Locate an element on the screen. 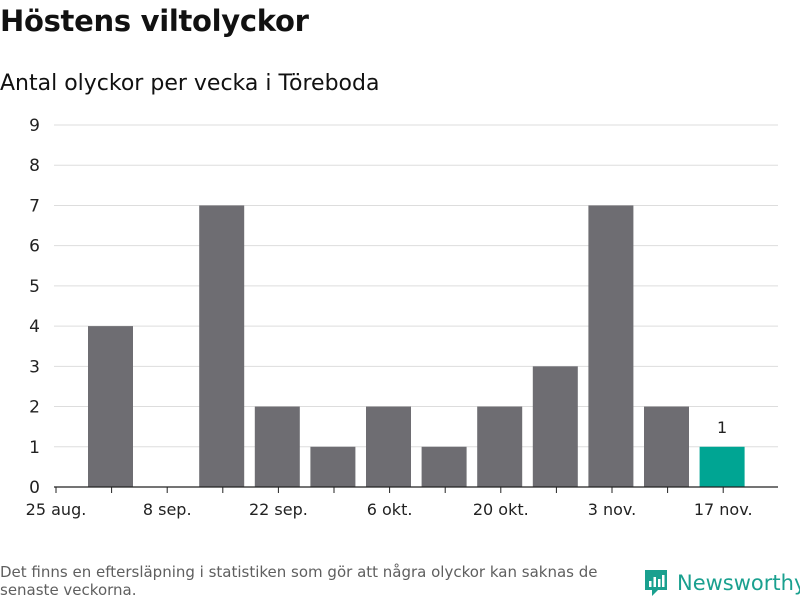 The image size is (800, 600). newsworthy-logo-icon is located at coordinates (656, 583).